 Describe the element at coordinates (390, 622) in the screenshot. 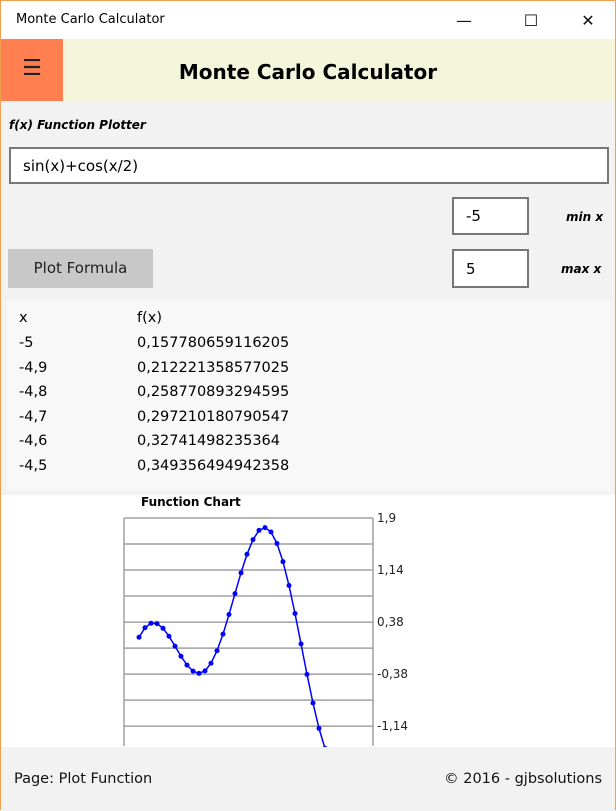

I see `y-tick-label: 0,38` at that location.